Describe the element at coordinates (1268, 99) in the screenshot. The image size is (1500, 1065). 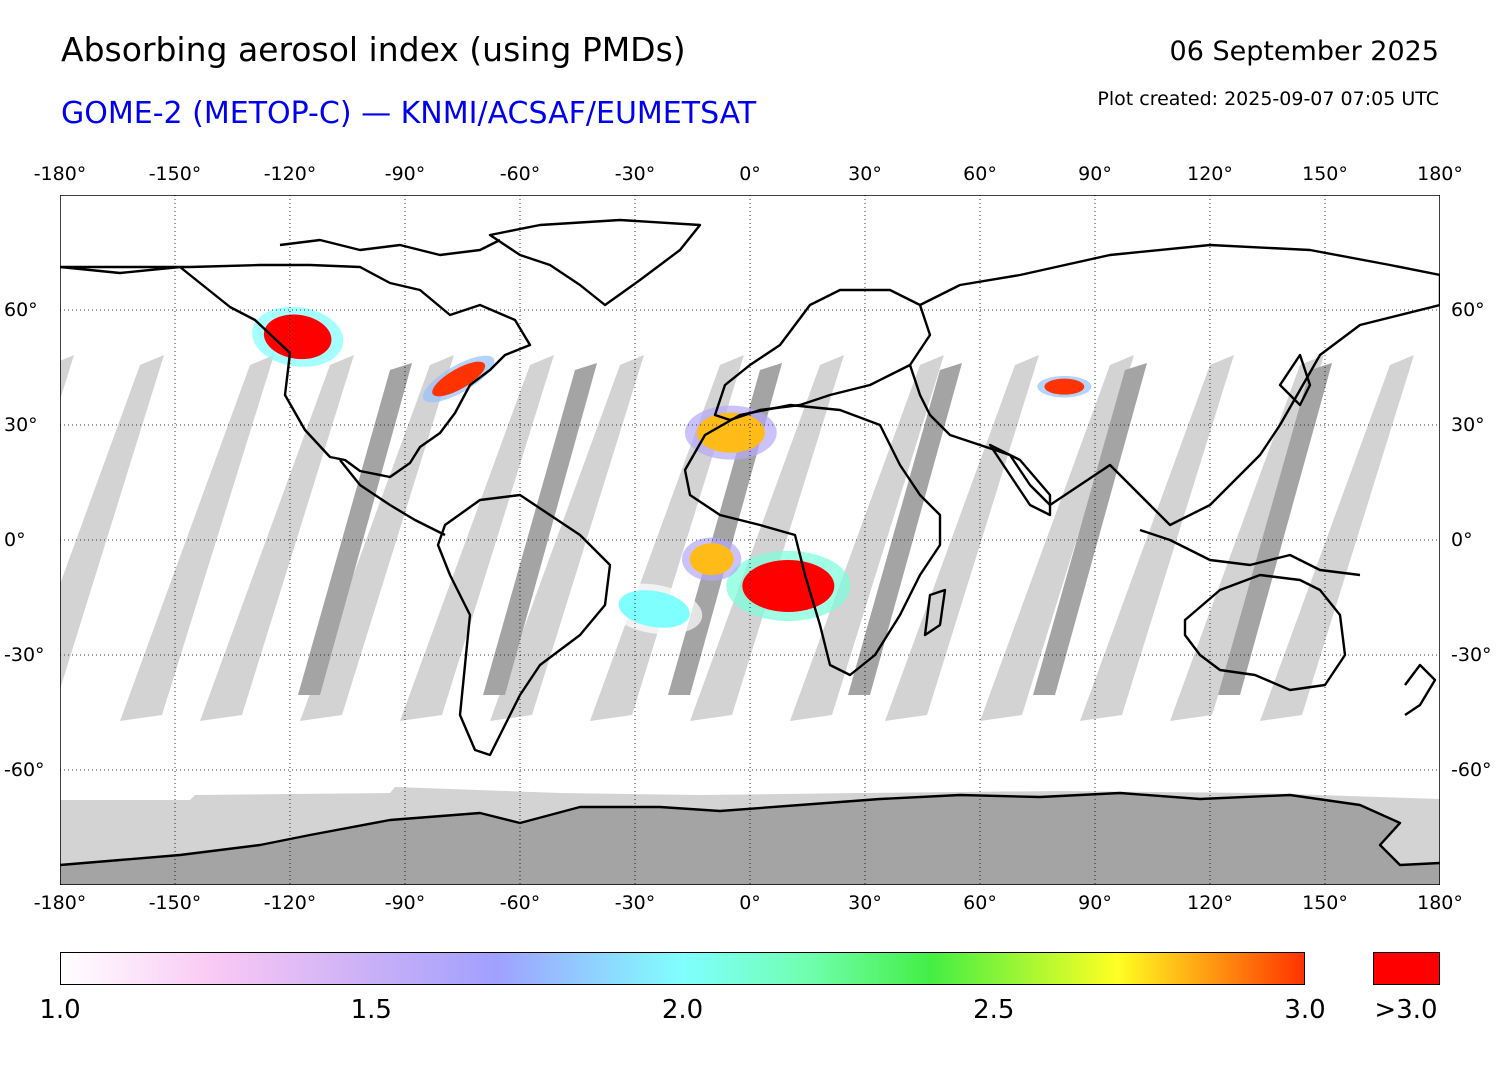
I see `plot-created-timestamp: Plot created: 2025-09-07 07:05 UTC` at that location.